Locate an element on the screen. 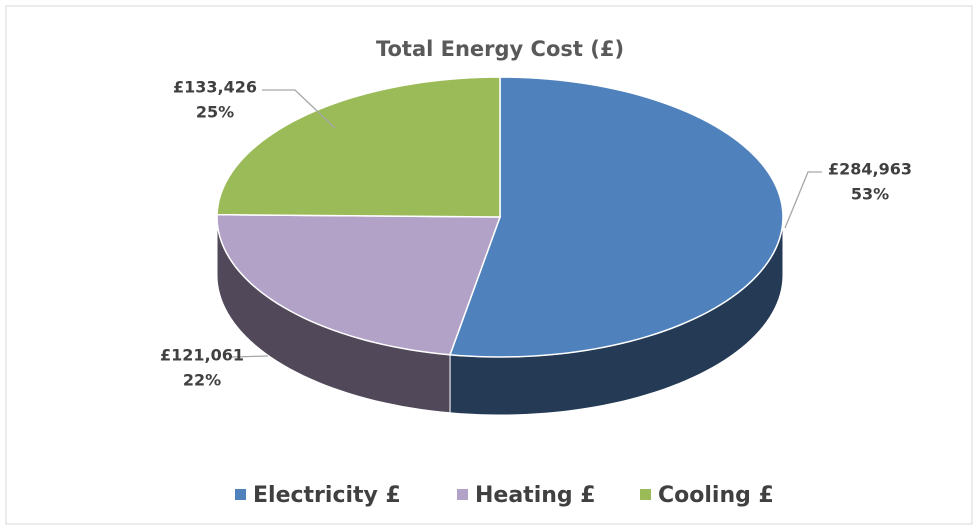 The image size is (979, 531). data-label: £133,426 is located at coordinates (215, 87).